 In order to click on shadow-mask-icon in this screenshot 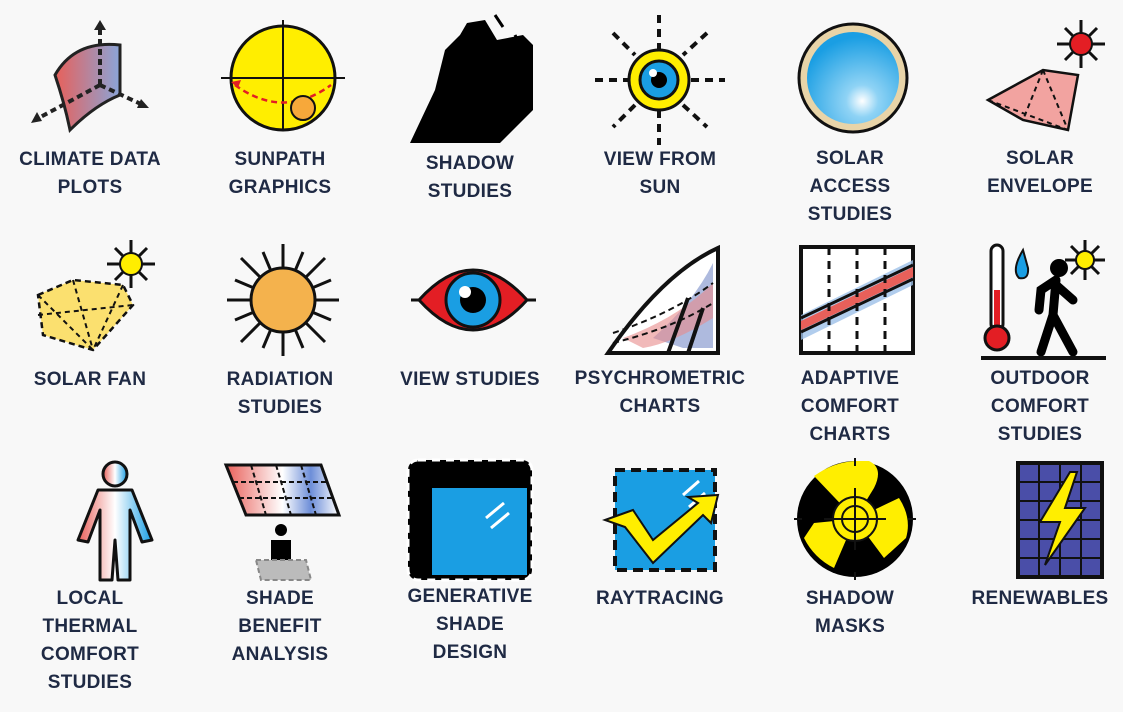, I will do `click(855, 523)`.